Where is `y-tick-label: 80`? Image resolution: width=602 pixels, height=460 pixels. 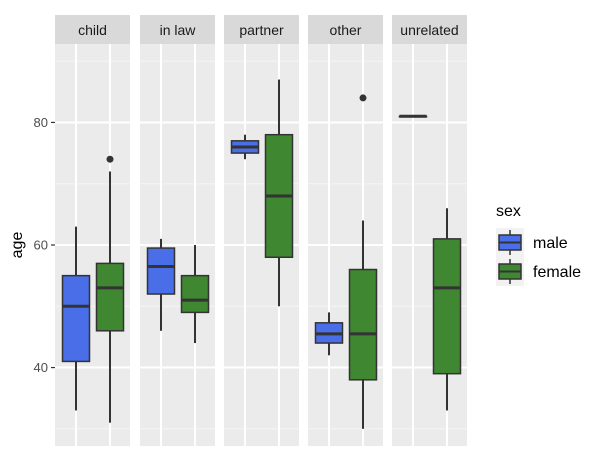
y-tick-label: 80 is located at coordinates (41, 122).